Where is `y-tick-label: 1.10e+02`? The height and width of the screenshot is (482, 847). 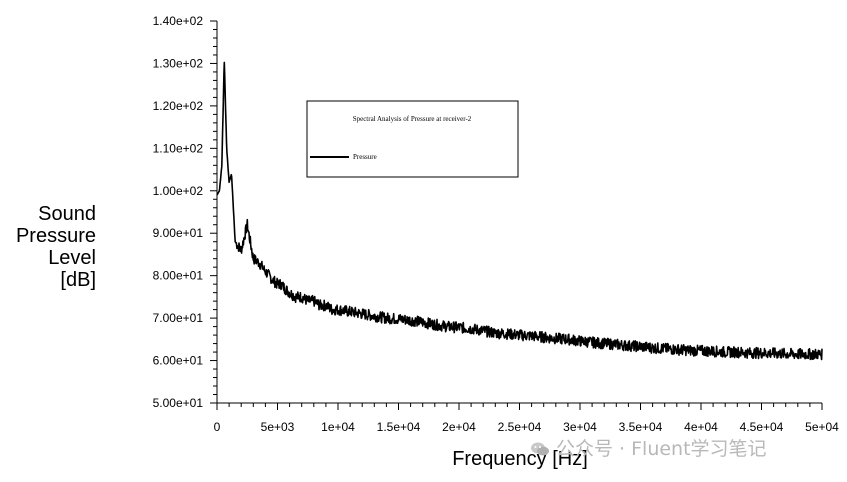 y-tick-label: 1.10e+02 is located at coordinates (178, 148).